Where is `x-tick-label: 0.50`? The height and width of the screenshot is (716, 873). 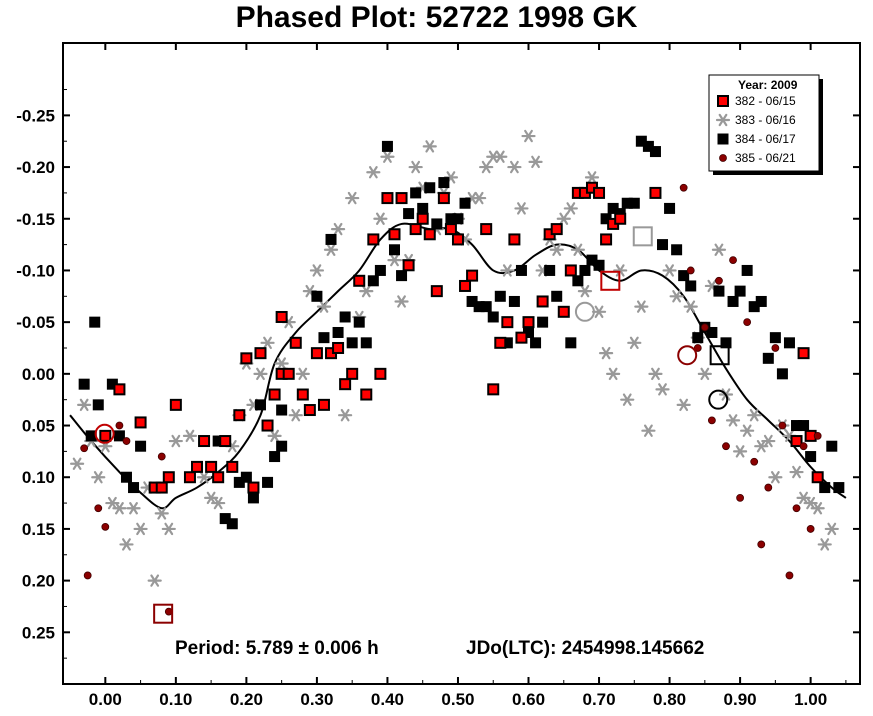
x-tick-label: 0.50 is located at coordinates (457, 699).